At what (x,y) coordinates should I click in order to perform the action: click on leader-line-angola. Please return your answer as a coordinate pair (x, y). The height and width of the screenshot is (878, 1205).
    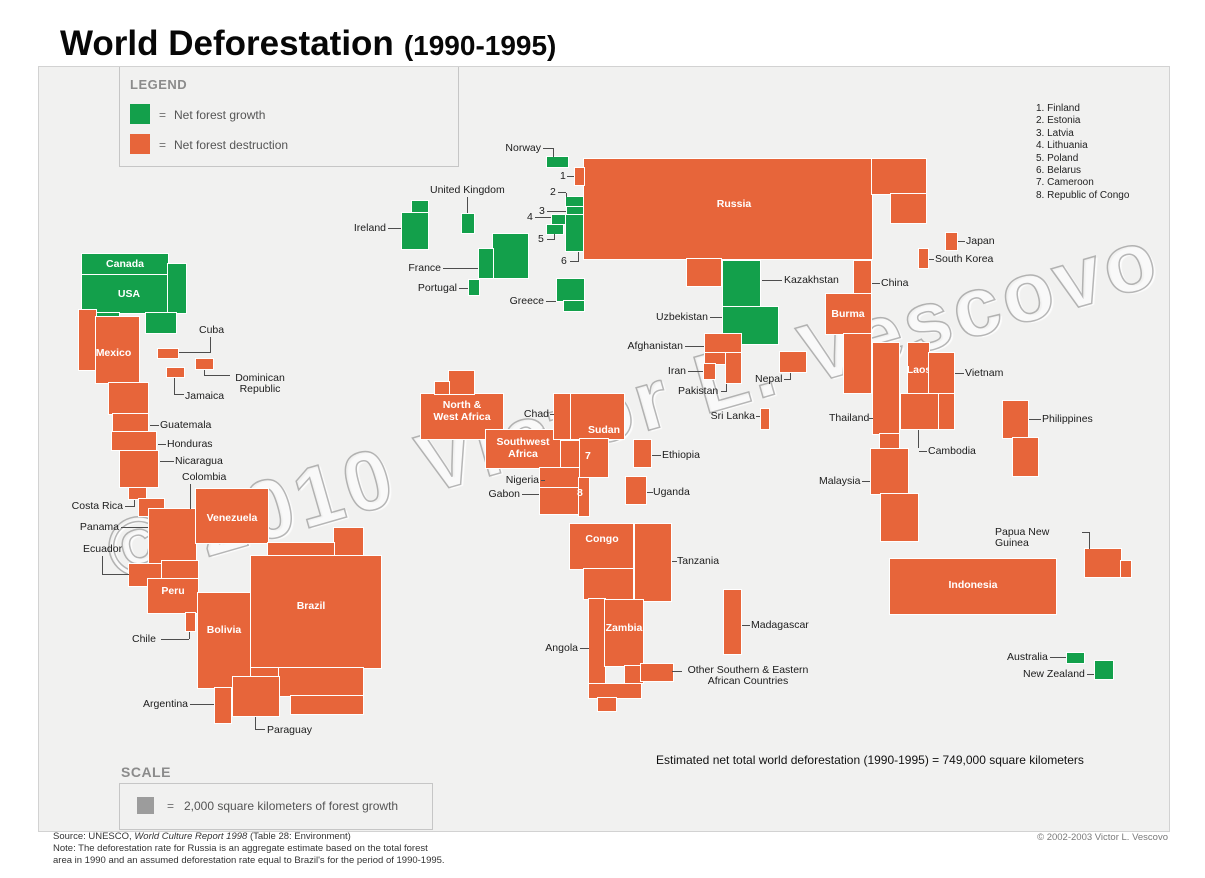
    Looking at the image, I should click on (584, 648).